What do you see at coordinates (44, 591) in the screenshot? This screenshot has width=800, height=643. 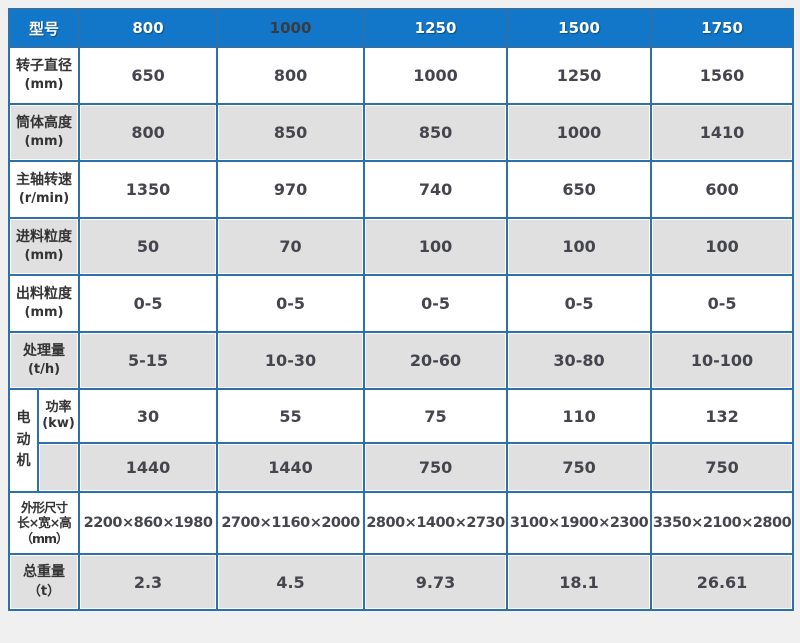 I see `row-label-unit: （t）` at bounding box center [44, 591].